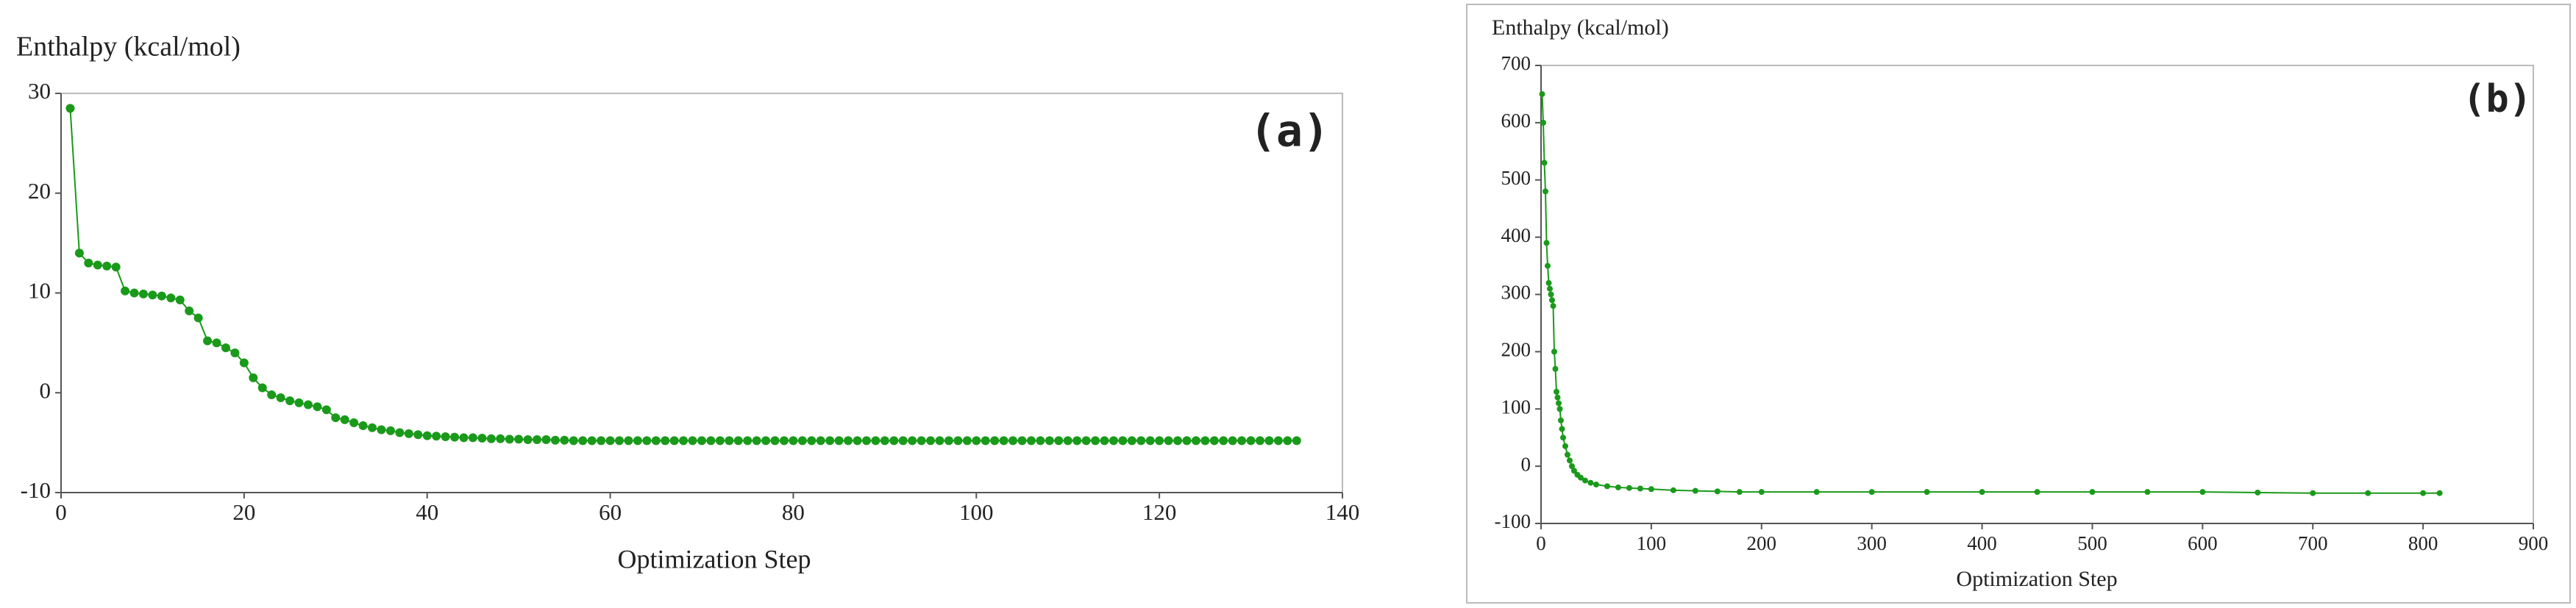 This screenshot has height=608, width=2576. Describe the element at coordinates (1159, 512) in the screenshot. I see `x-tick-label: 120` at that location.